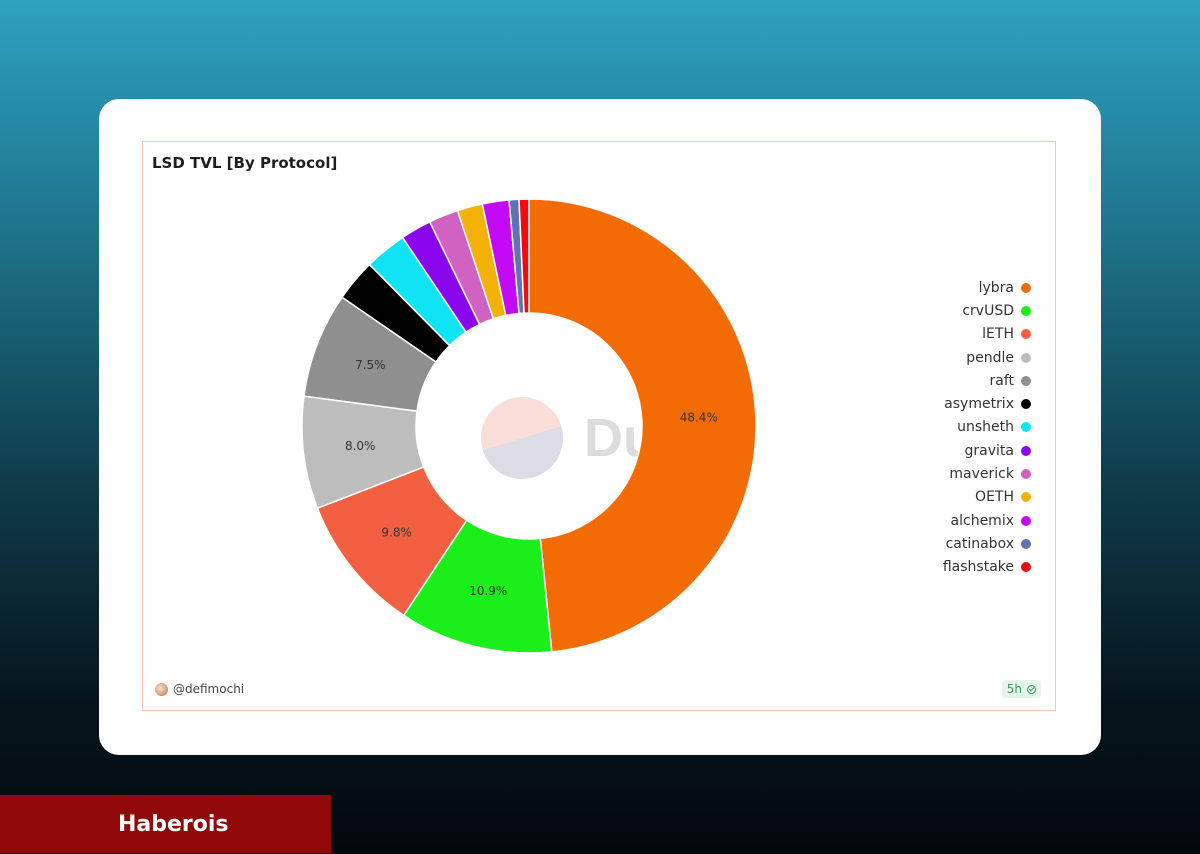 The height and width of the screenshot is (854, 1200). I want to click on dune-logo-bottom-icon, so click(522, 452).